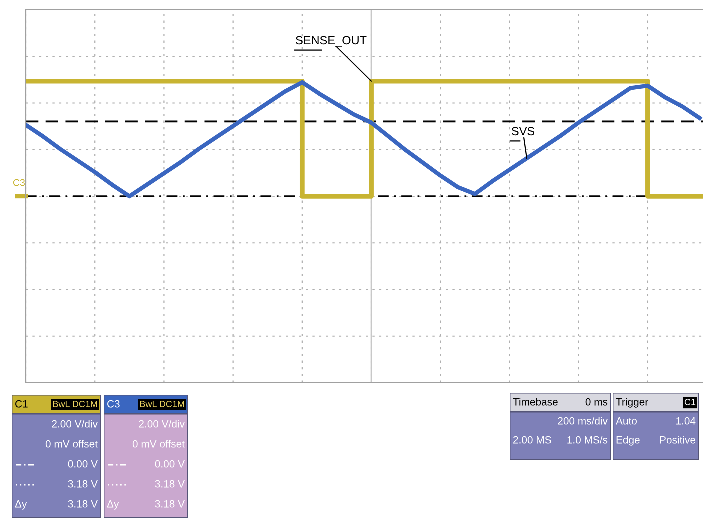  What do you see at coordinates (146, 455) in the screenshot?
I see `text: C3 BwL DC1M 2.00 V/div 0 mV offset 0.00 V 3.18 V Δy 3.18 V` at bounding box center [146, 455].